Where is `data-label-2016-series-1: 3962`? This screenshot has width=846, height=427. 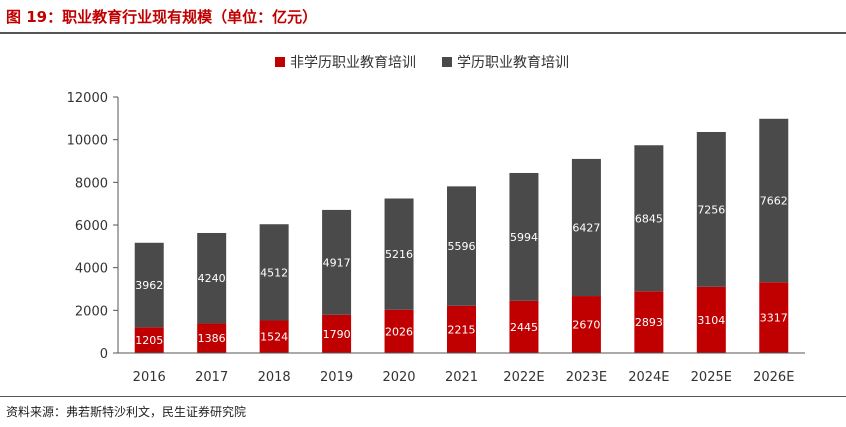 data-label-2016-series-1: 3962 is located at coordinates (149, 285).